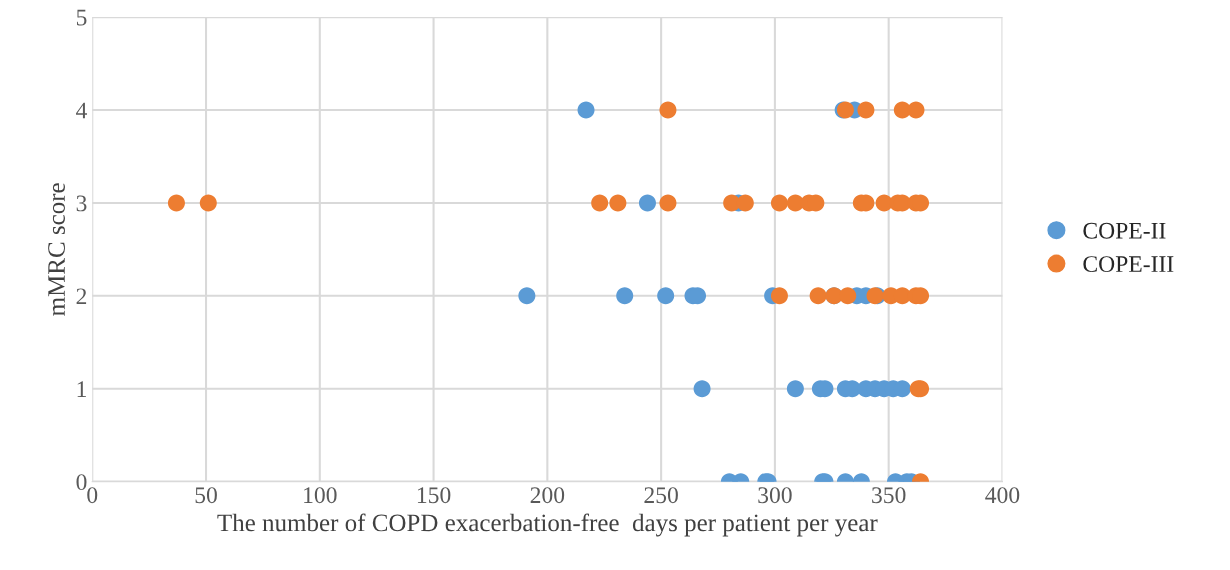 Image resolution: width=1230 pixels, height=570 pixels. What do you see at coordinates (661, 495) in the screenshot?
I see `x-tick-label: 250` at bounding box center [661, 495].